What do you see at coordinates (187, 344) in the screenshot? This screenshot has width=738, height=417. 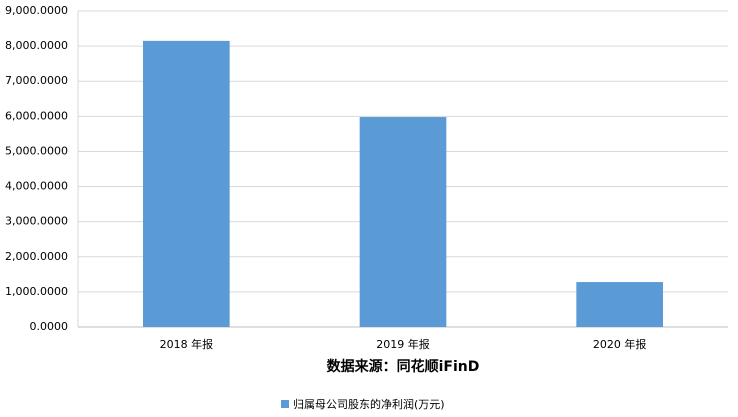 I see `x-tick-label: 2018 年报` at bounding box center [187, 344].